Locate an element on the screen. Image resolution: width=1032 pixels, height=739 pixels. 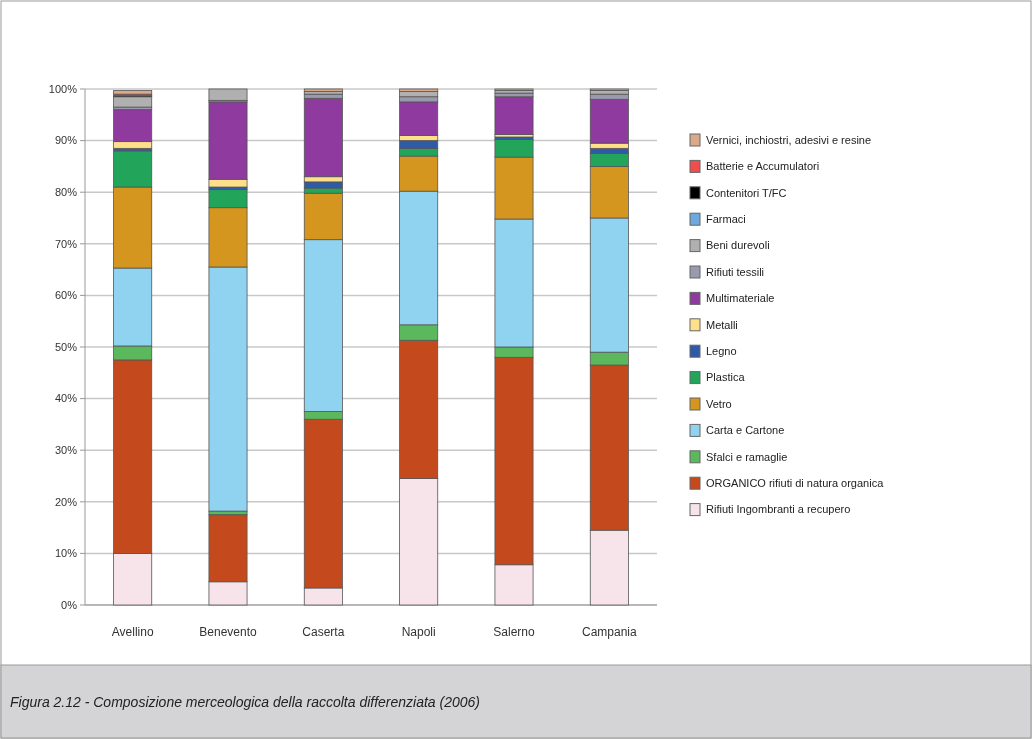
x-tick-label: Salerno is located at coordinates (514, 632).